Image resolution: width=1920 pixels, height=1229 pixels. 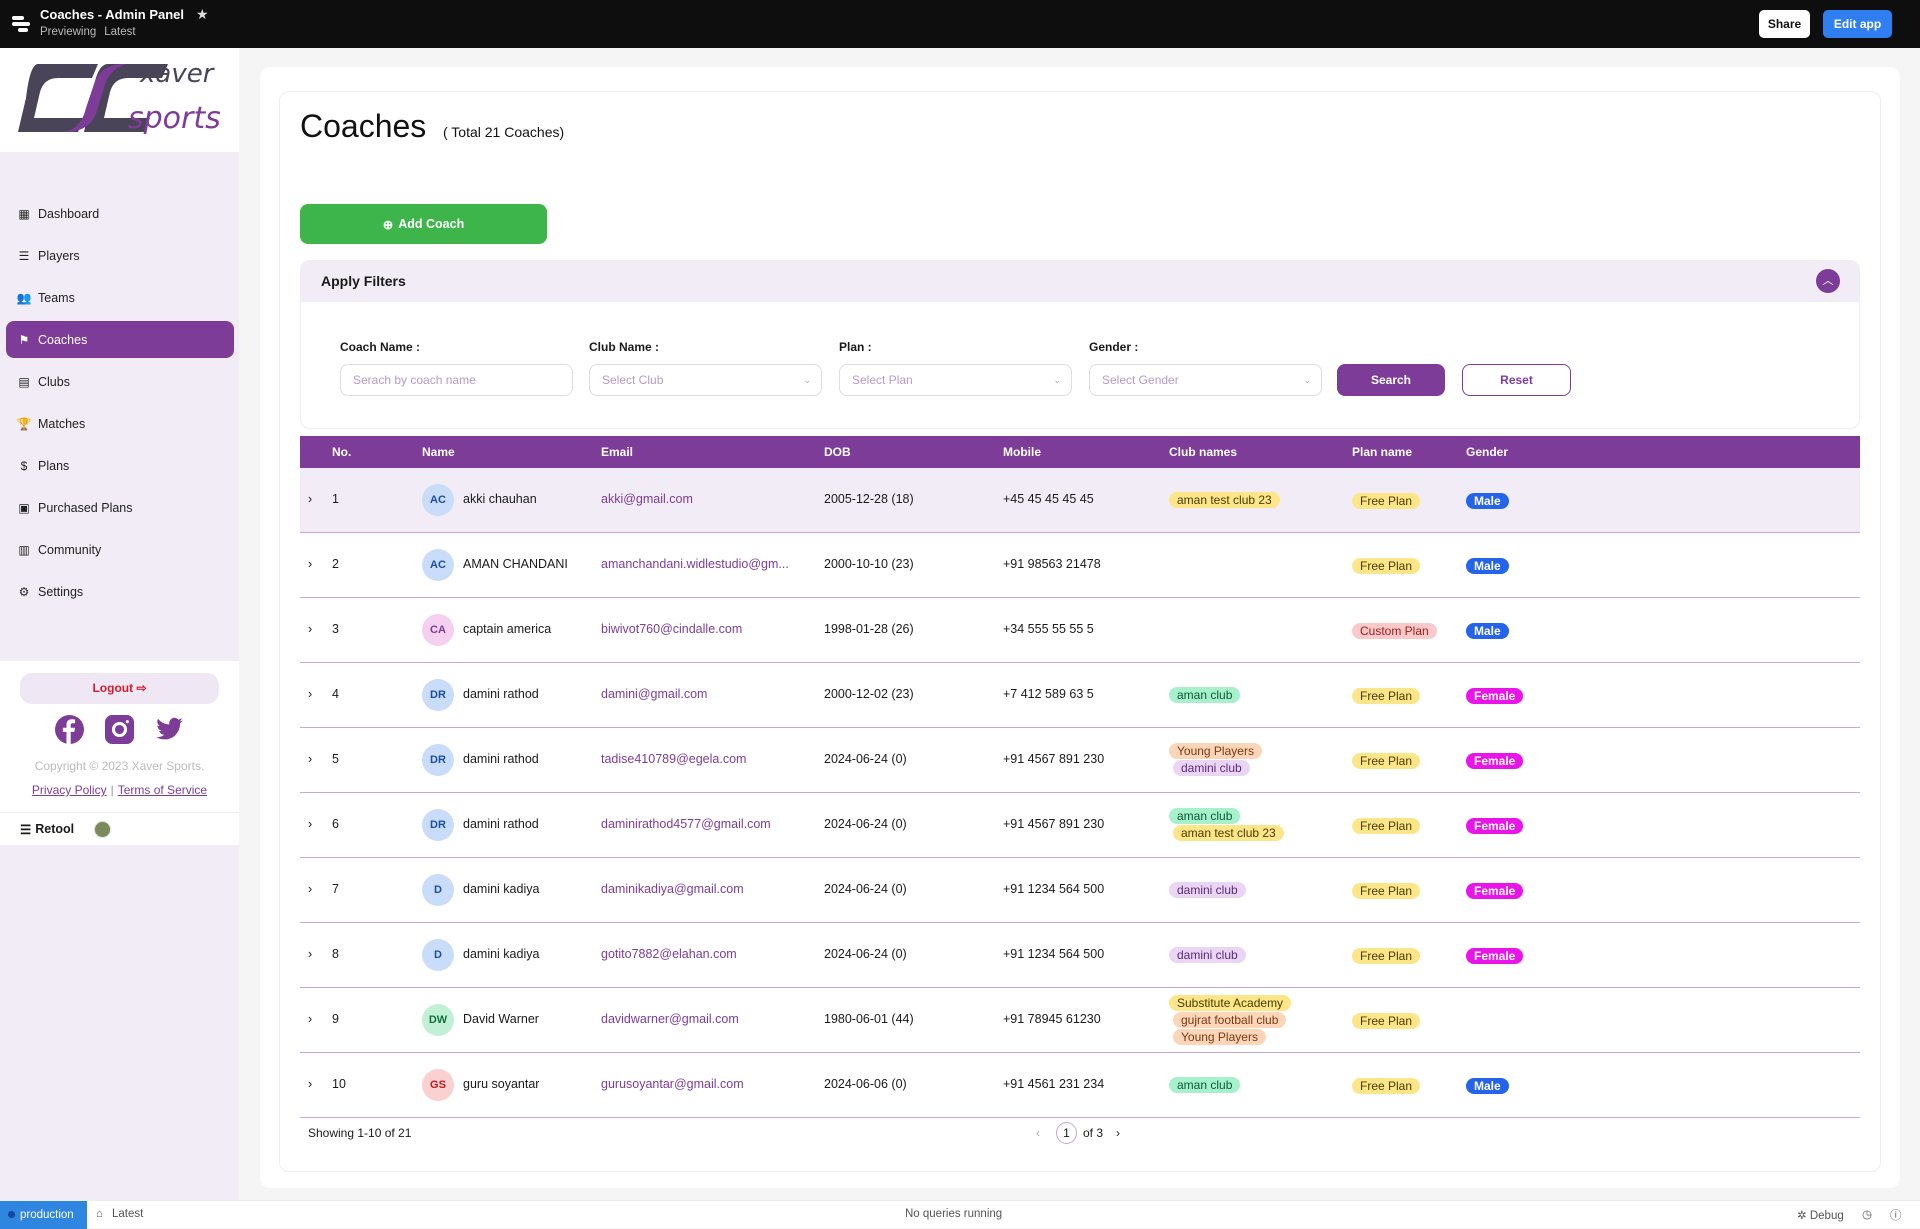 What do you see at coordinates (1022, 452) in the screenshot?
I see `col-mobile: Mobile` at bounding box center [1022, 452].